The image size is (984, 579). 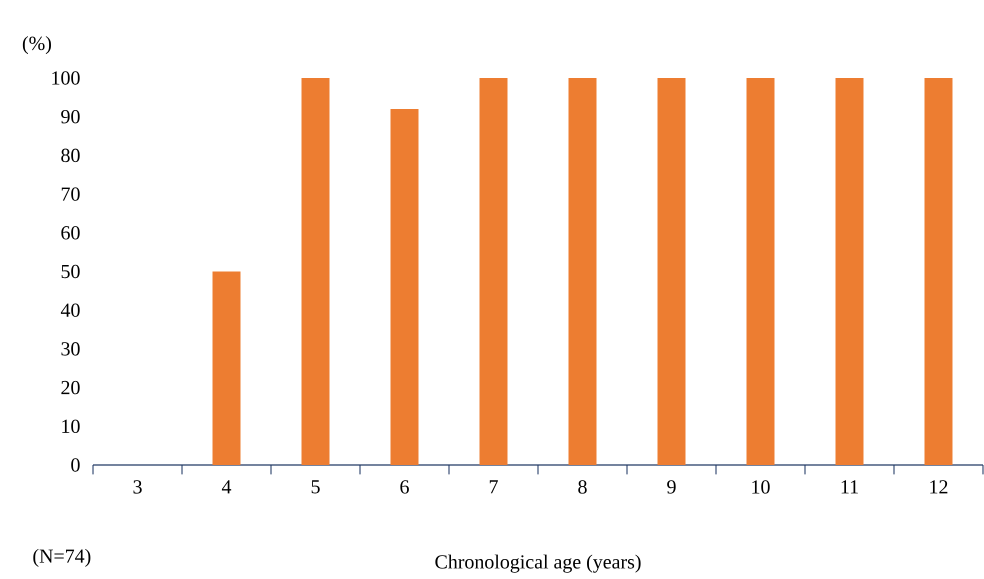 What do you see at coordinates (71, 271) in the screenshot?
I see `y-tick-label: 50` at bounding box center [71, 271].